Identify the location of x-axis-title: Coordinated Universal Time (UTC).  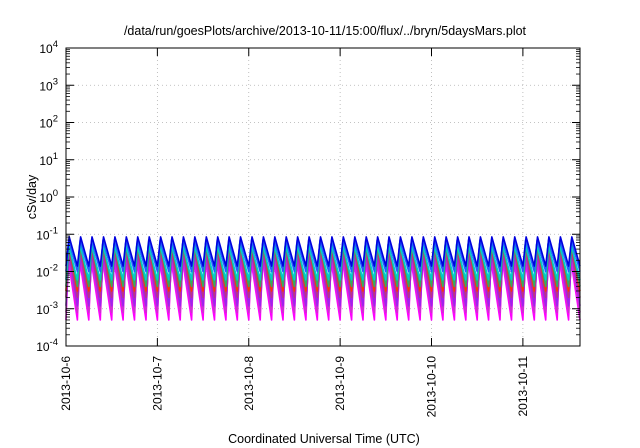
(324, 439).